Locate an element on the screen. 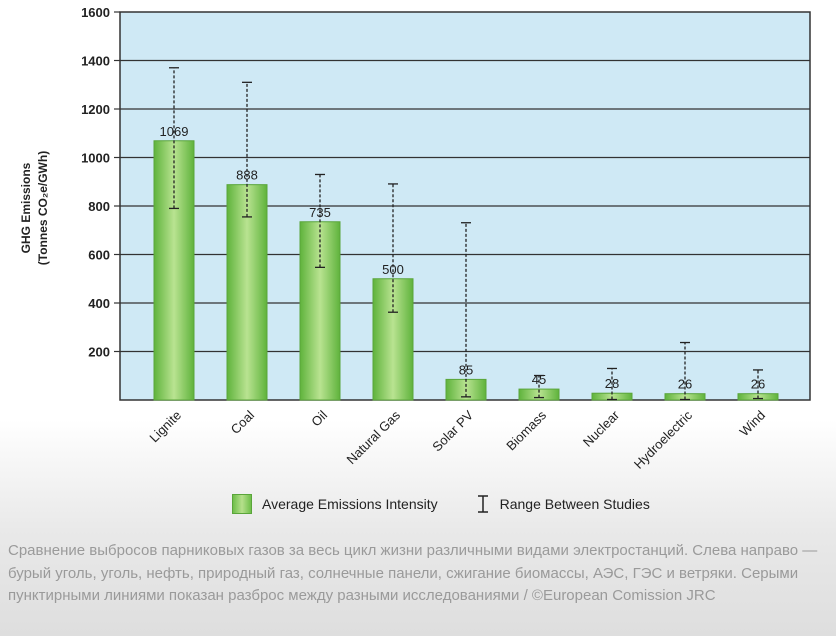  data-label: 1069 is located at coordinates (174, 131).